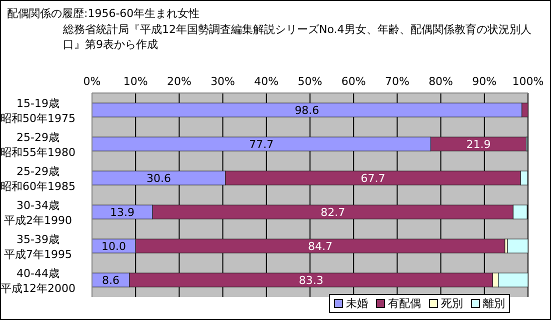 Image resolution: width=551 pixels, height=320 pixels. What do you see at coordinates (484, 81) in the screenshot?
I see `x-tick-label: 90%` at bounding box center [484, 81].